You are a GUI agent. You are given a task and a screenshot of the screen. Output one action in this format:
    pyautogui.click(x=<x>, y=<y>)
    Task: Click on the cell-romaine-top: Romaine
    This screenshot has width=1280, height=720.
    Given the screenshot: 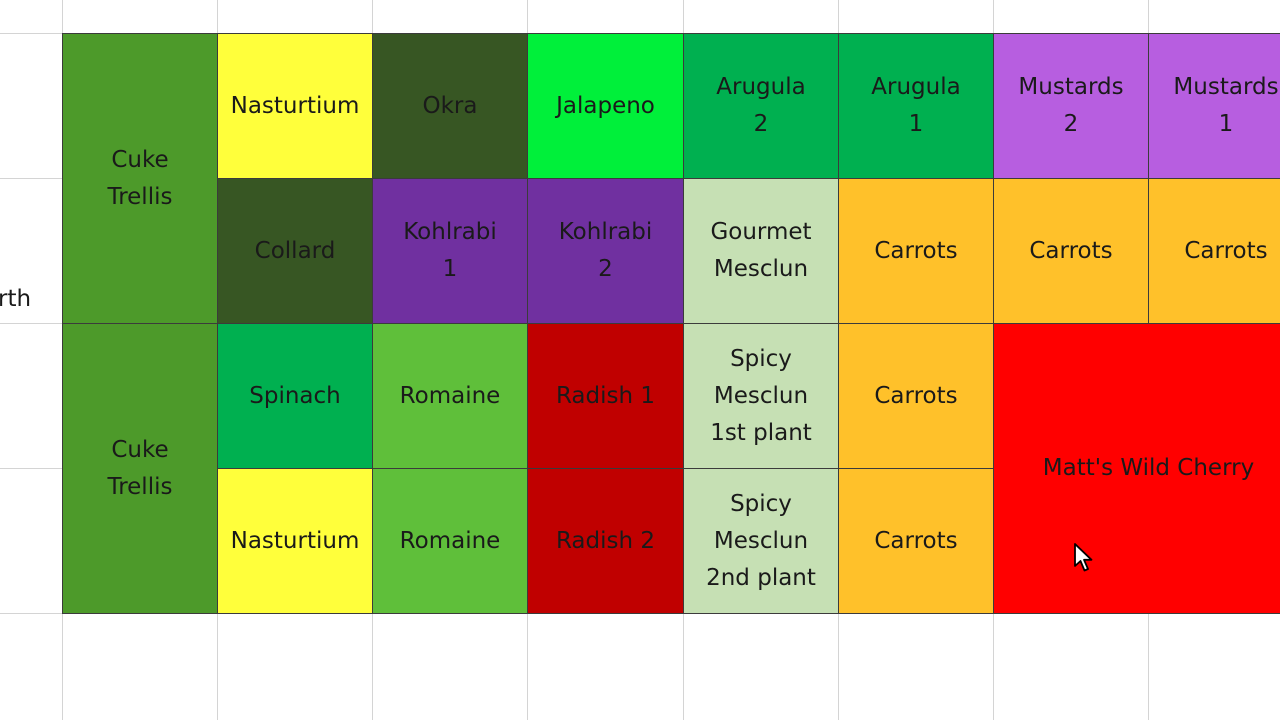 What is the action you would take?
    pyautogui.click(x=450, y=396)
    